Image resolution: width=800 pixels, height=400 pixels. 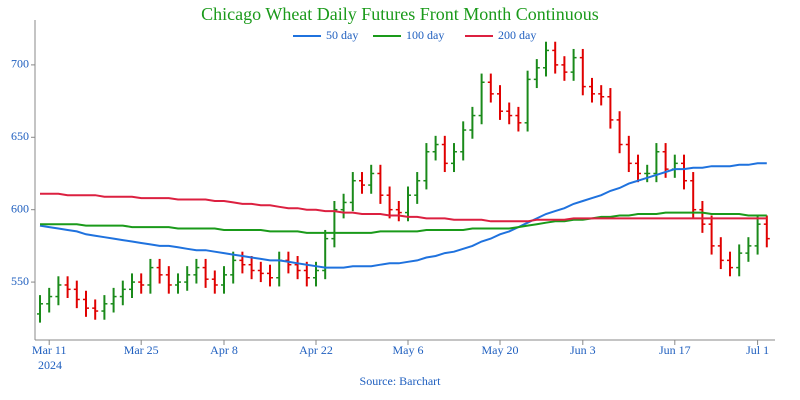 What do you see at coordinates (583, 350) in the screenshot?
I see `x-tick-label: Jun 3` at bounding box center [583, 350].